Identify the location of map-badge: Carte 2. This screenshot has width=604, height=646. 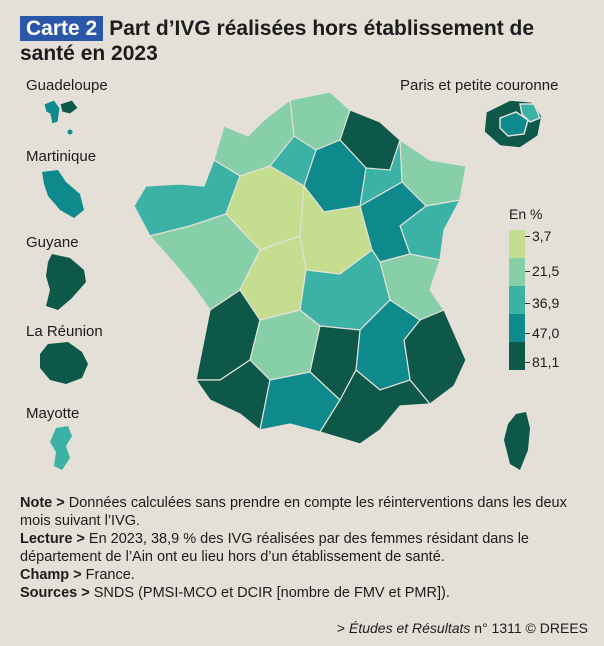
(62, 28).